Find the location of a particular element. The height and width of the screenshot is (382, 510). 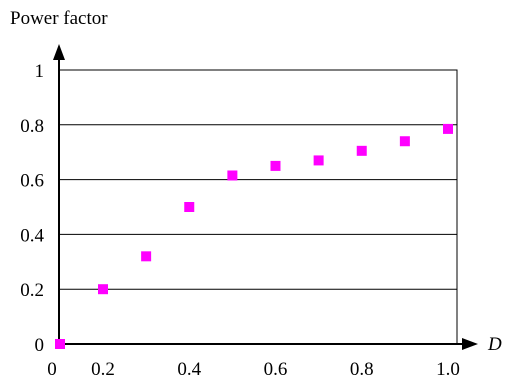

y-tick-labels: 0 0.2 0.4 0.6 0.8 1 is located at coordinates (32, 208).